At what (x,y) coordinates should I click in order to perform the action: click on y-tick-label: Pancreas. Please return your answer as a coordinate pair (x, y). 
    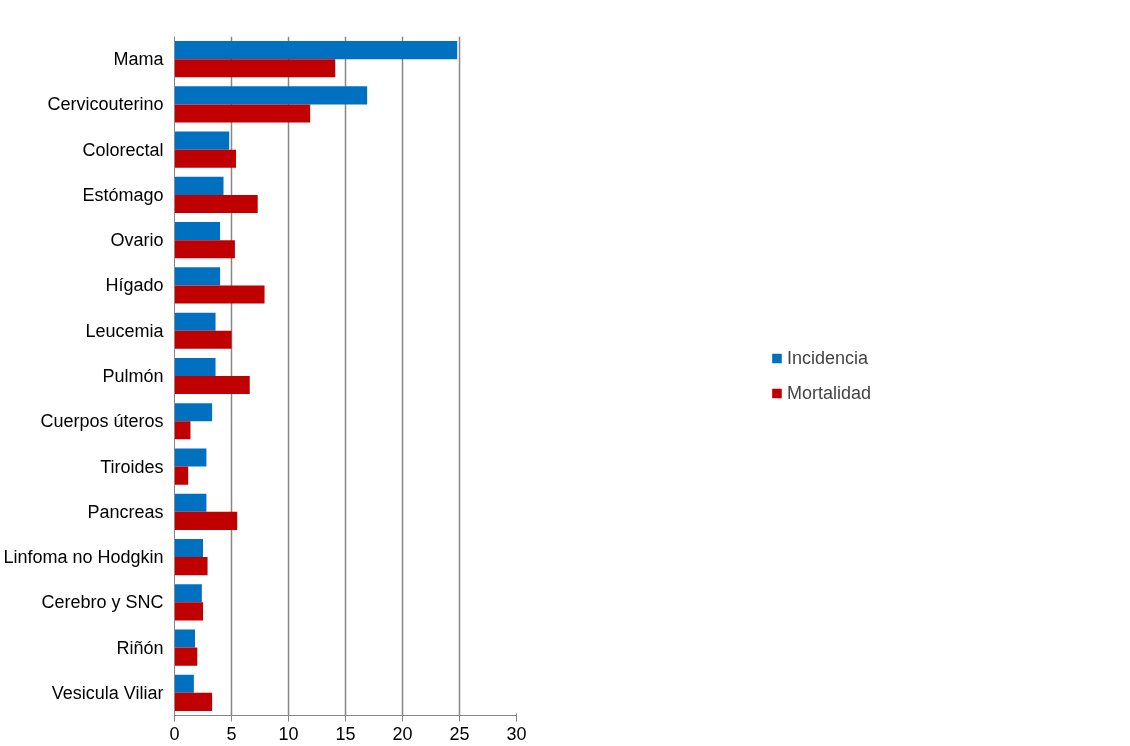
    Looking at the image, I should click on (125, 511).